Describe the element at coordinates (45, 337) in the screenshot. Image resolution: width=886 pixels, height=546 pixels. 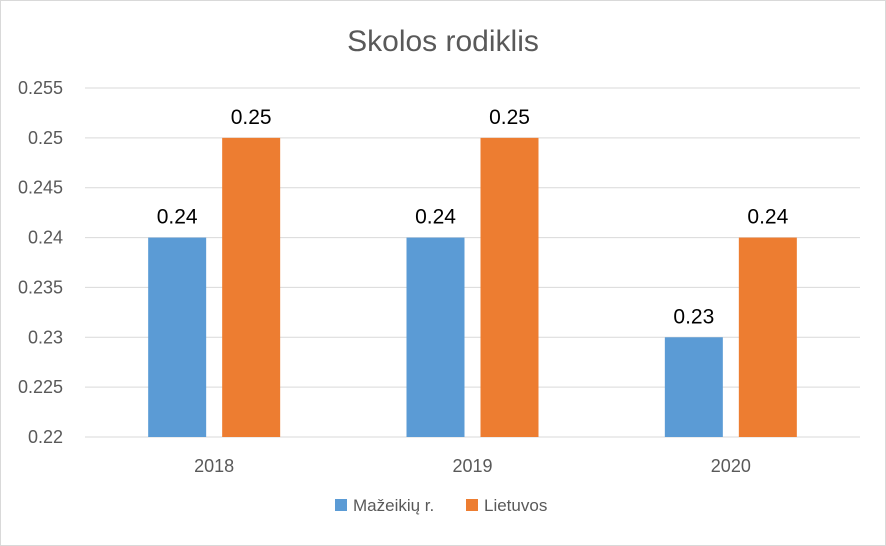
I see `y-tick-label: 0.23` at that location.